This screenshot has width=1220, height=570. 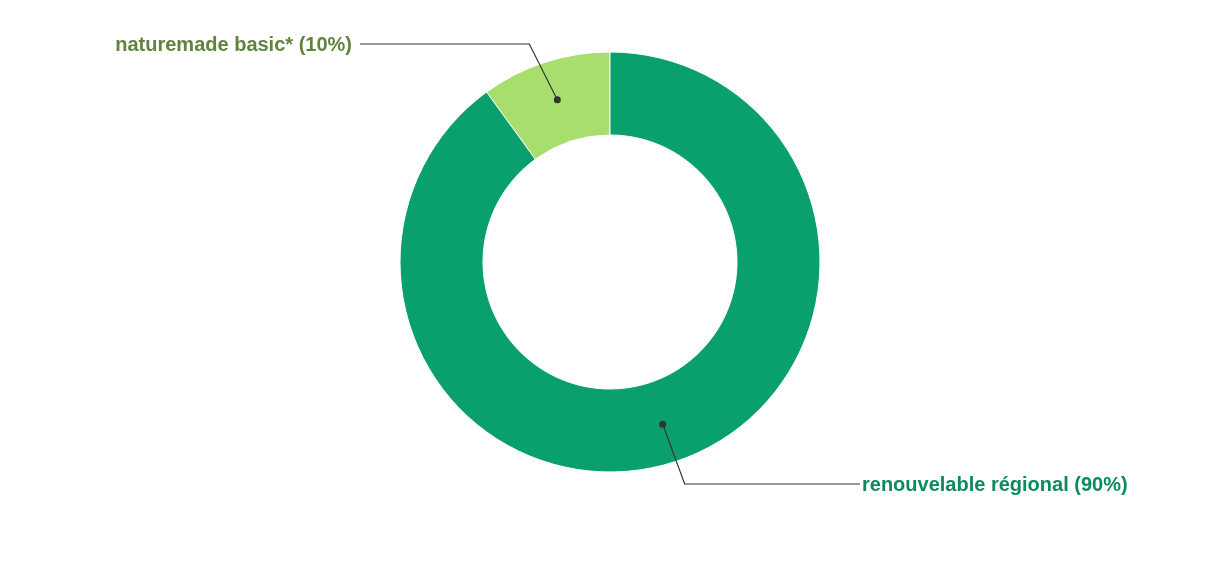 What do you see at coordinates (233, 44) in the screenshot?
I see `slice-label: naturemade basic* (10%)` at bounding box center [233, 44].